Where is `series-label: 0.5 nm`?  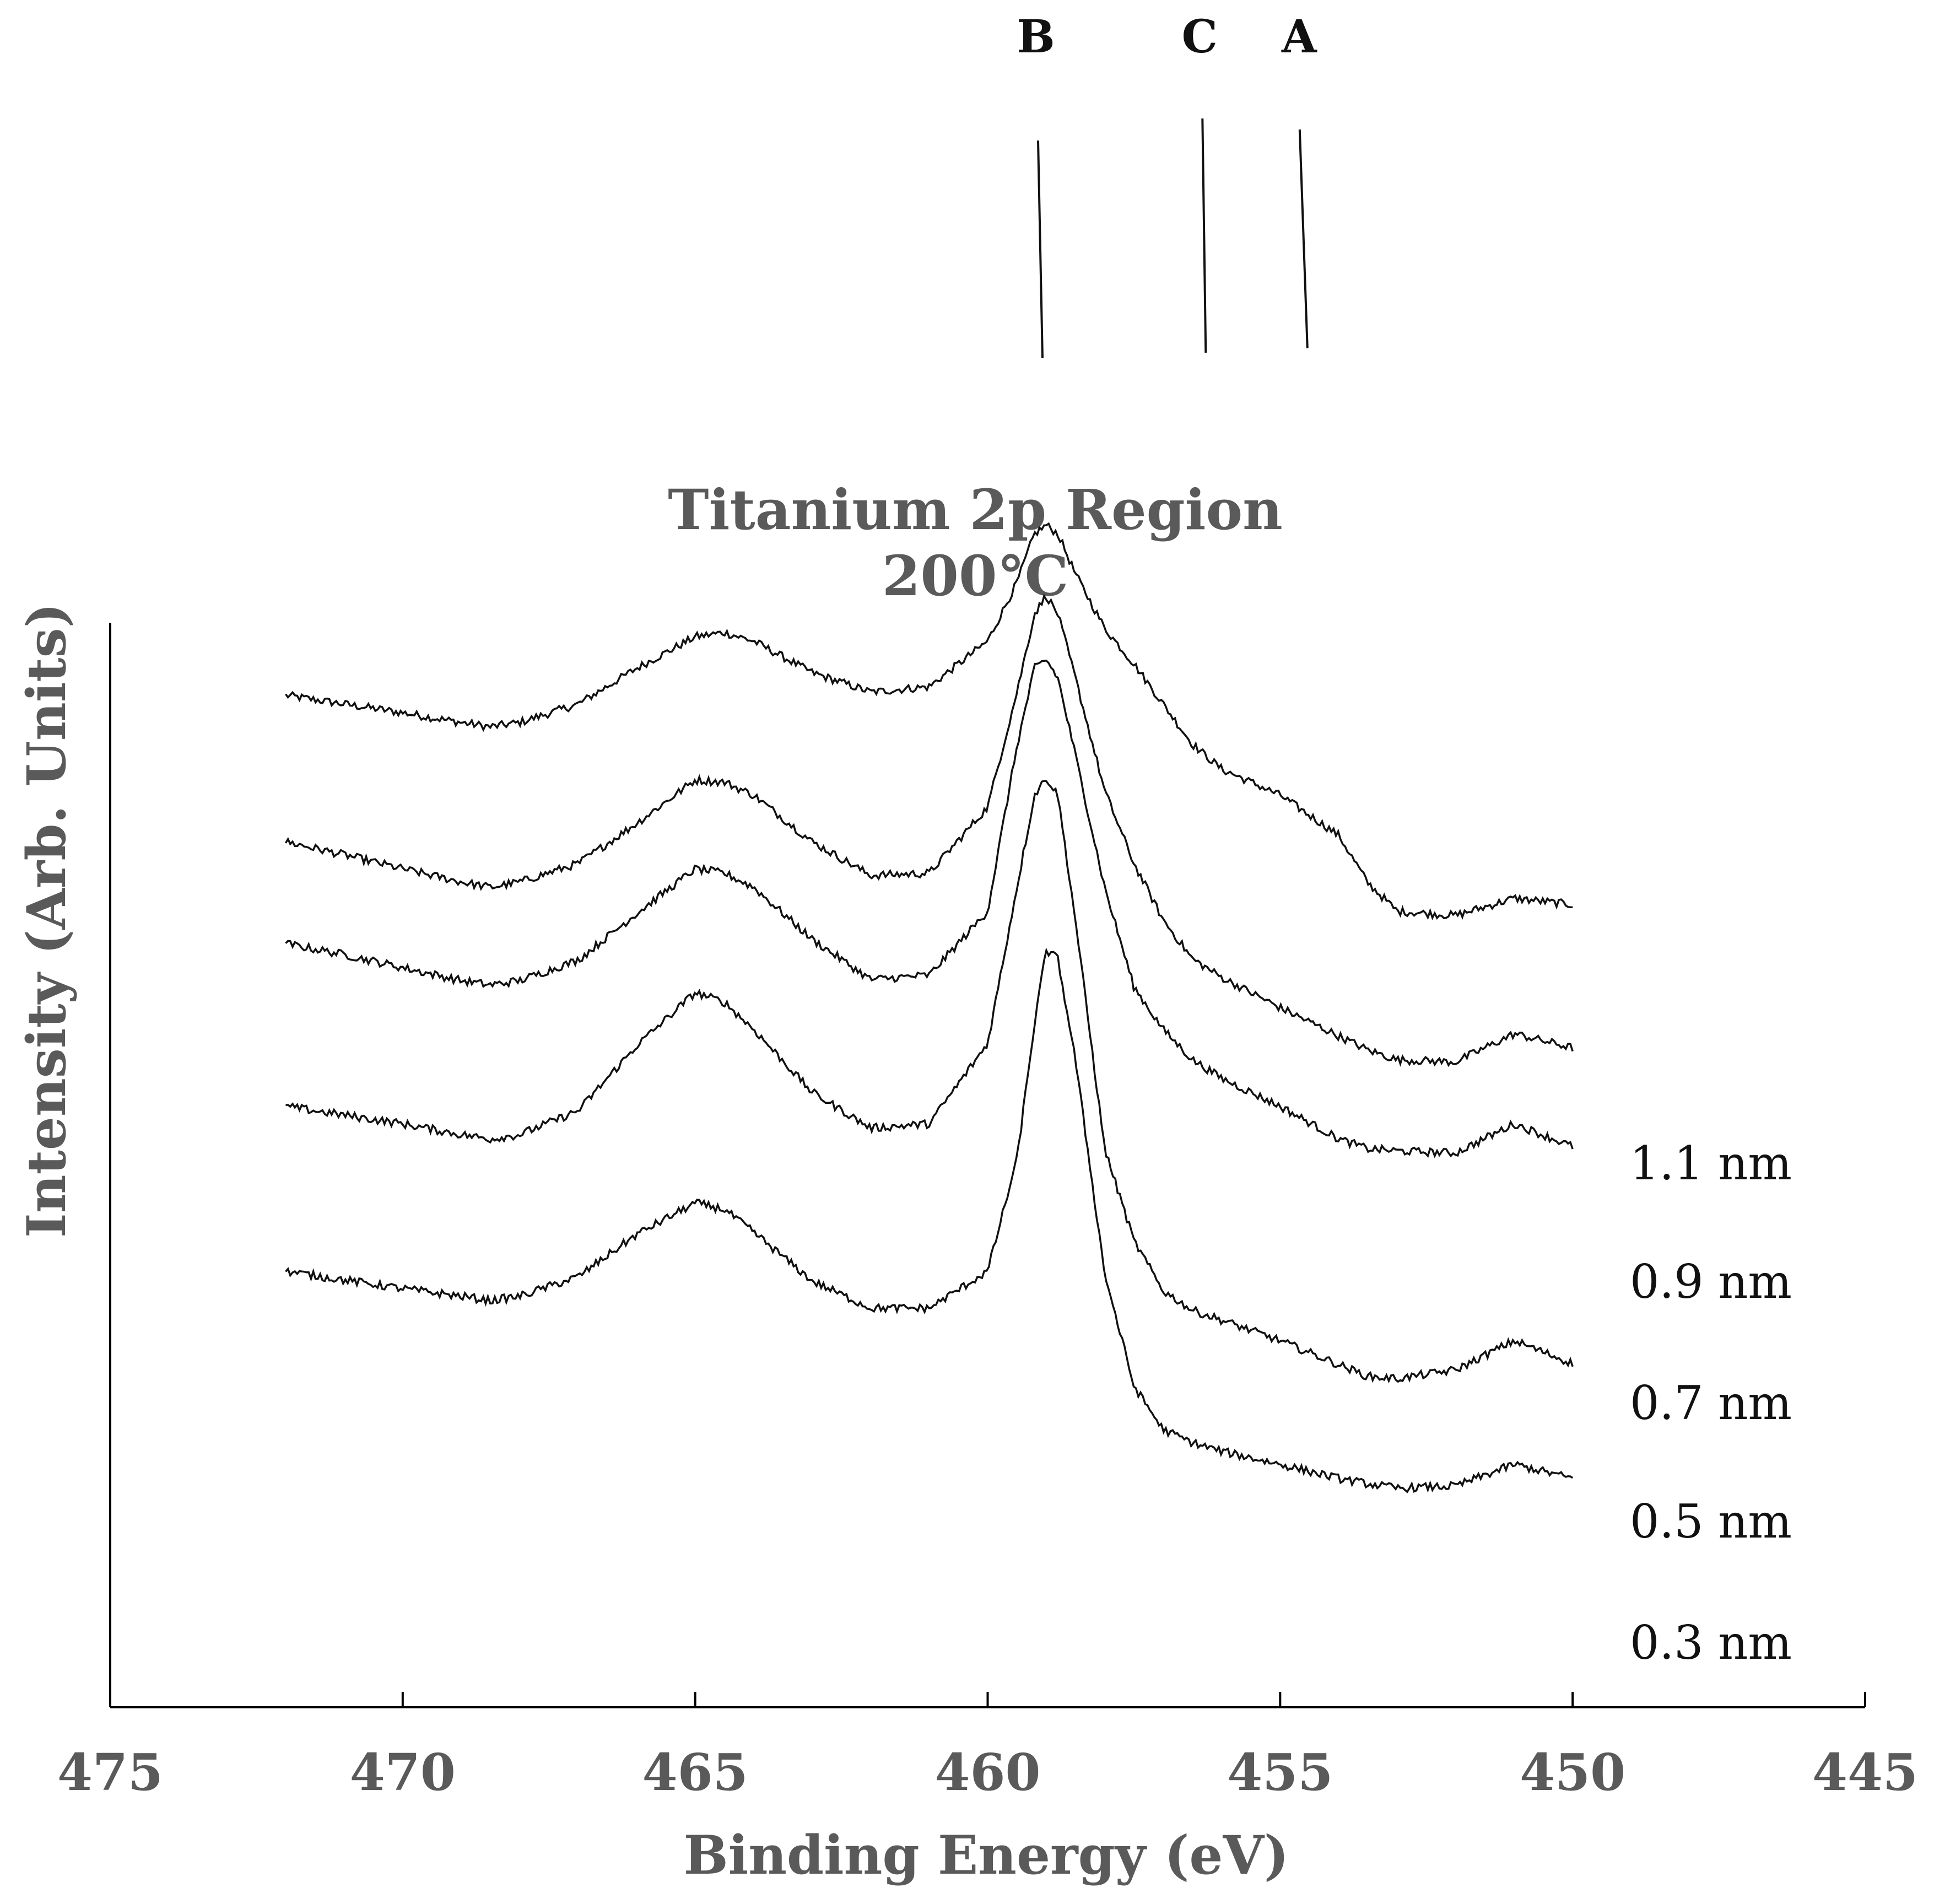
series-label: 0.5 nm is located at coordinates (1711, 1522).